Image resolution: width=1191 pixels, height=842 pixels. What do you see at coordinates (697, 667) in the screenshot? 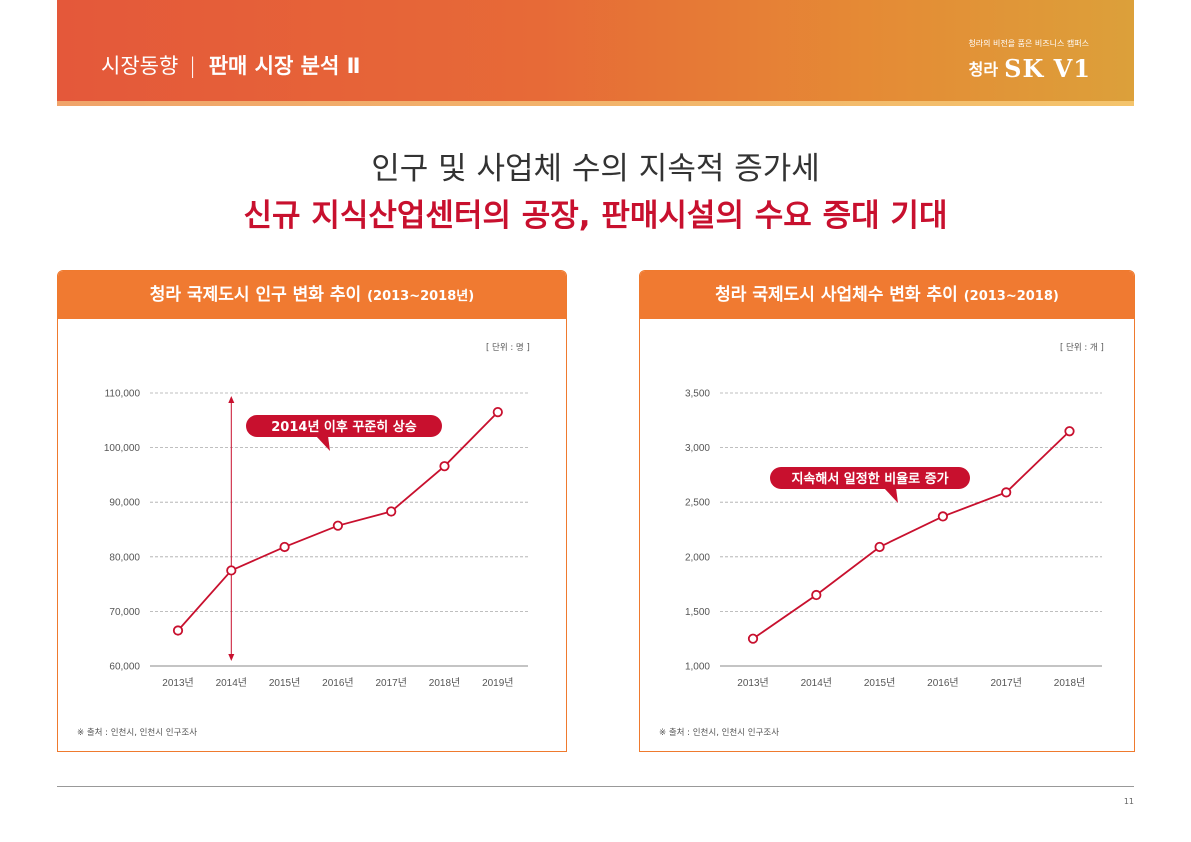
I see `y-tick-label: 1,000` at bounding box center [697, 667].